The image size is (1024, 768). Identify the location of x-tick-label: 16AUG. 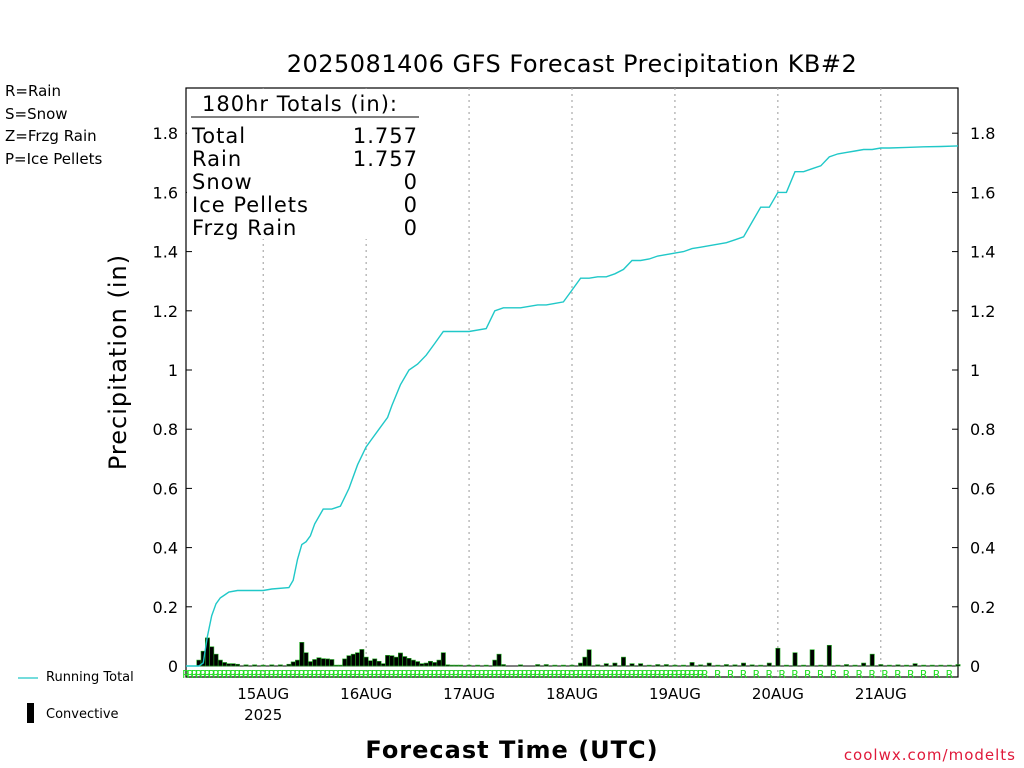
(366, 694).